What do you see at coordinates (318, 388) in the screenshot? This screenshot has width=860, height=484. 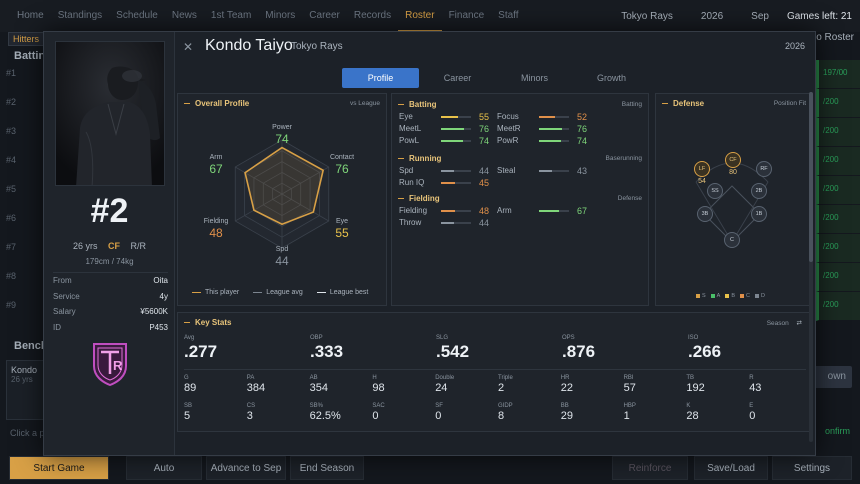 I see `stat-value: 354` at bounding box center [318, 388].